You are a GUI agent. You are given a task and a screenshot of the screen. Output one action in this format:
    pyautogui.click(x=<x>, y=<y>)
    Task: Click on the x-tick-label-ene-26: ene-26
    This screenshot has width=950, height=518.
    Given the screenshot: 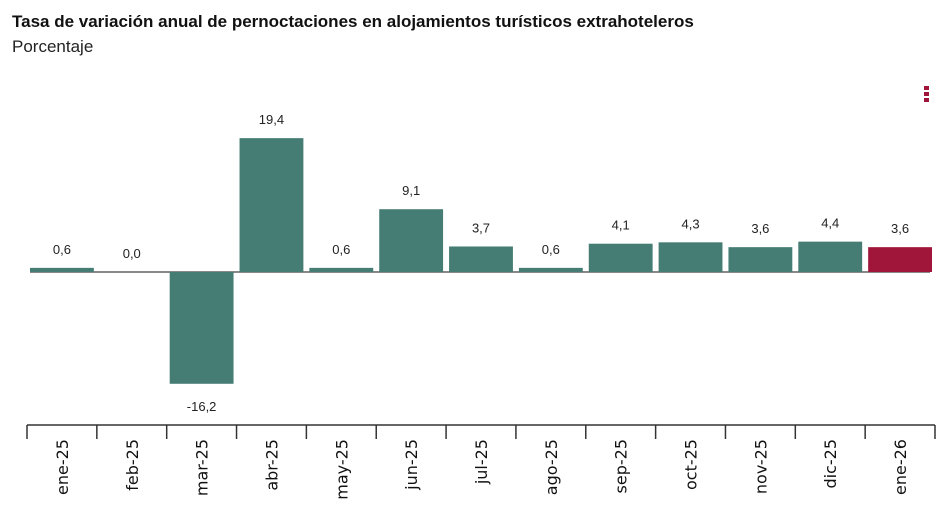 What is the action you would take?
    pyautogui.click(x=900, y=467)
    